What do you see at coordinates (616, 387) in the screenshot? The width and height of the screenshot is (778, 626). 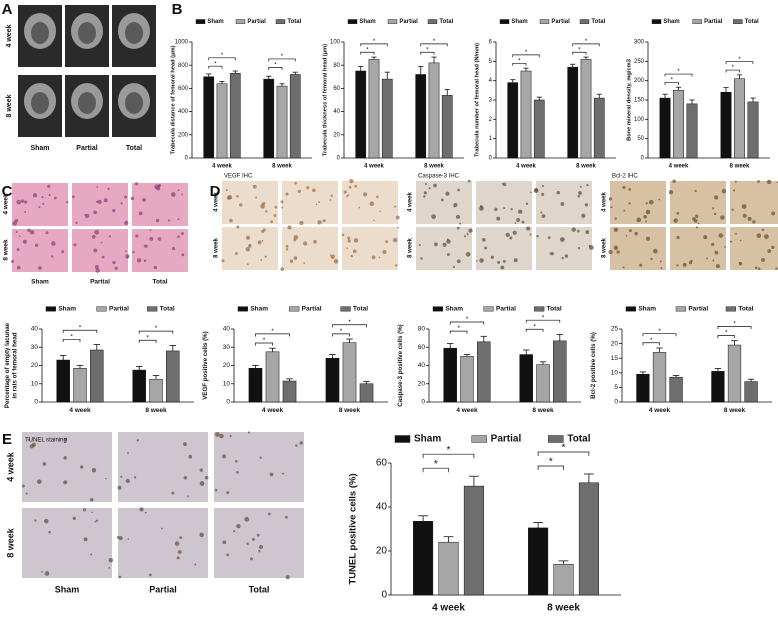 I see `y-tick-label: 5` at bounding box center [616, 387].